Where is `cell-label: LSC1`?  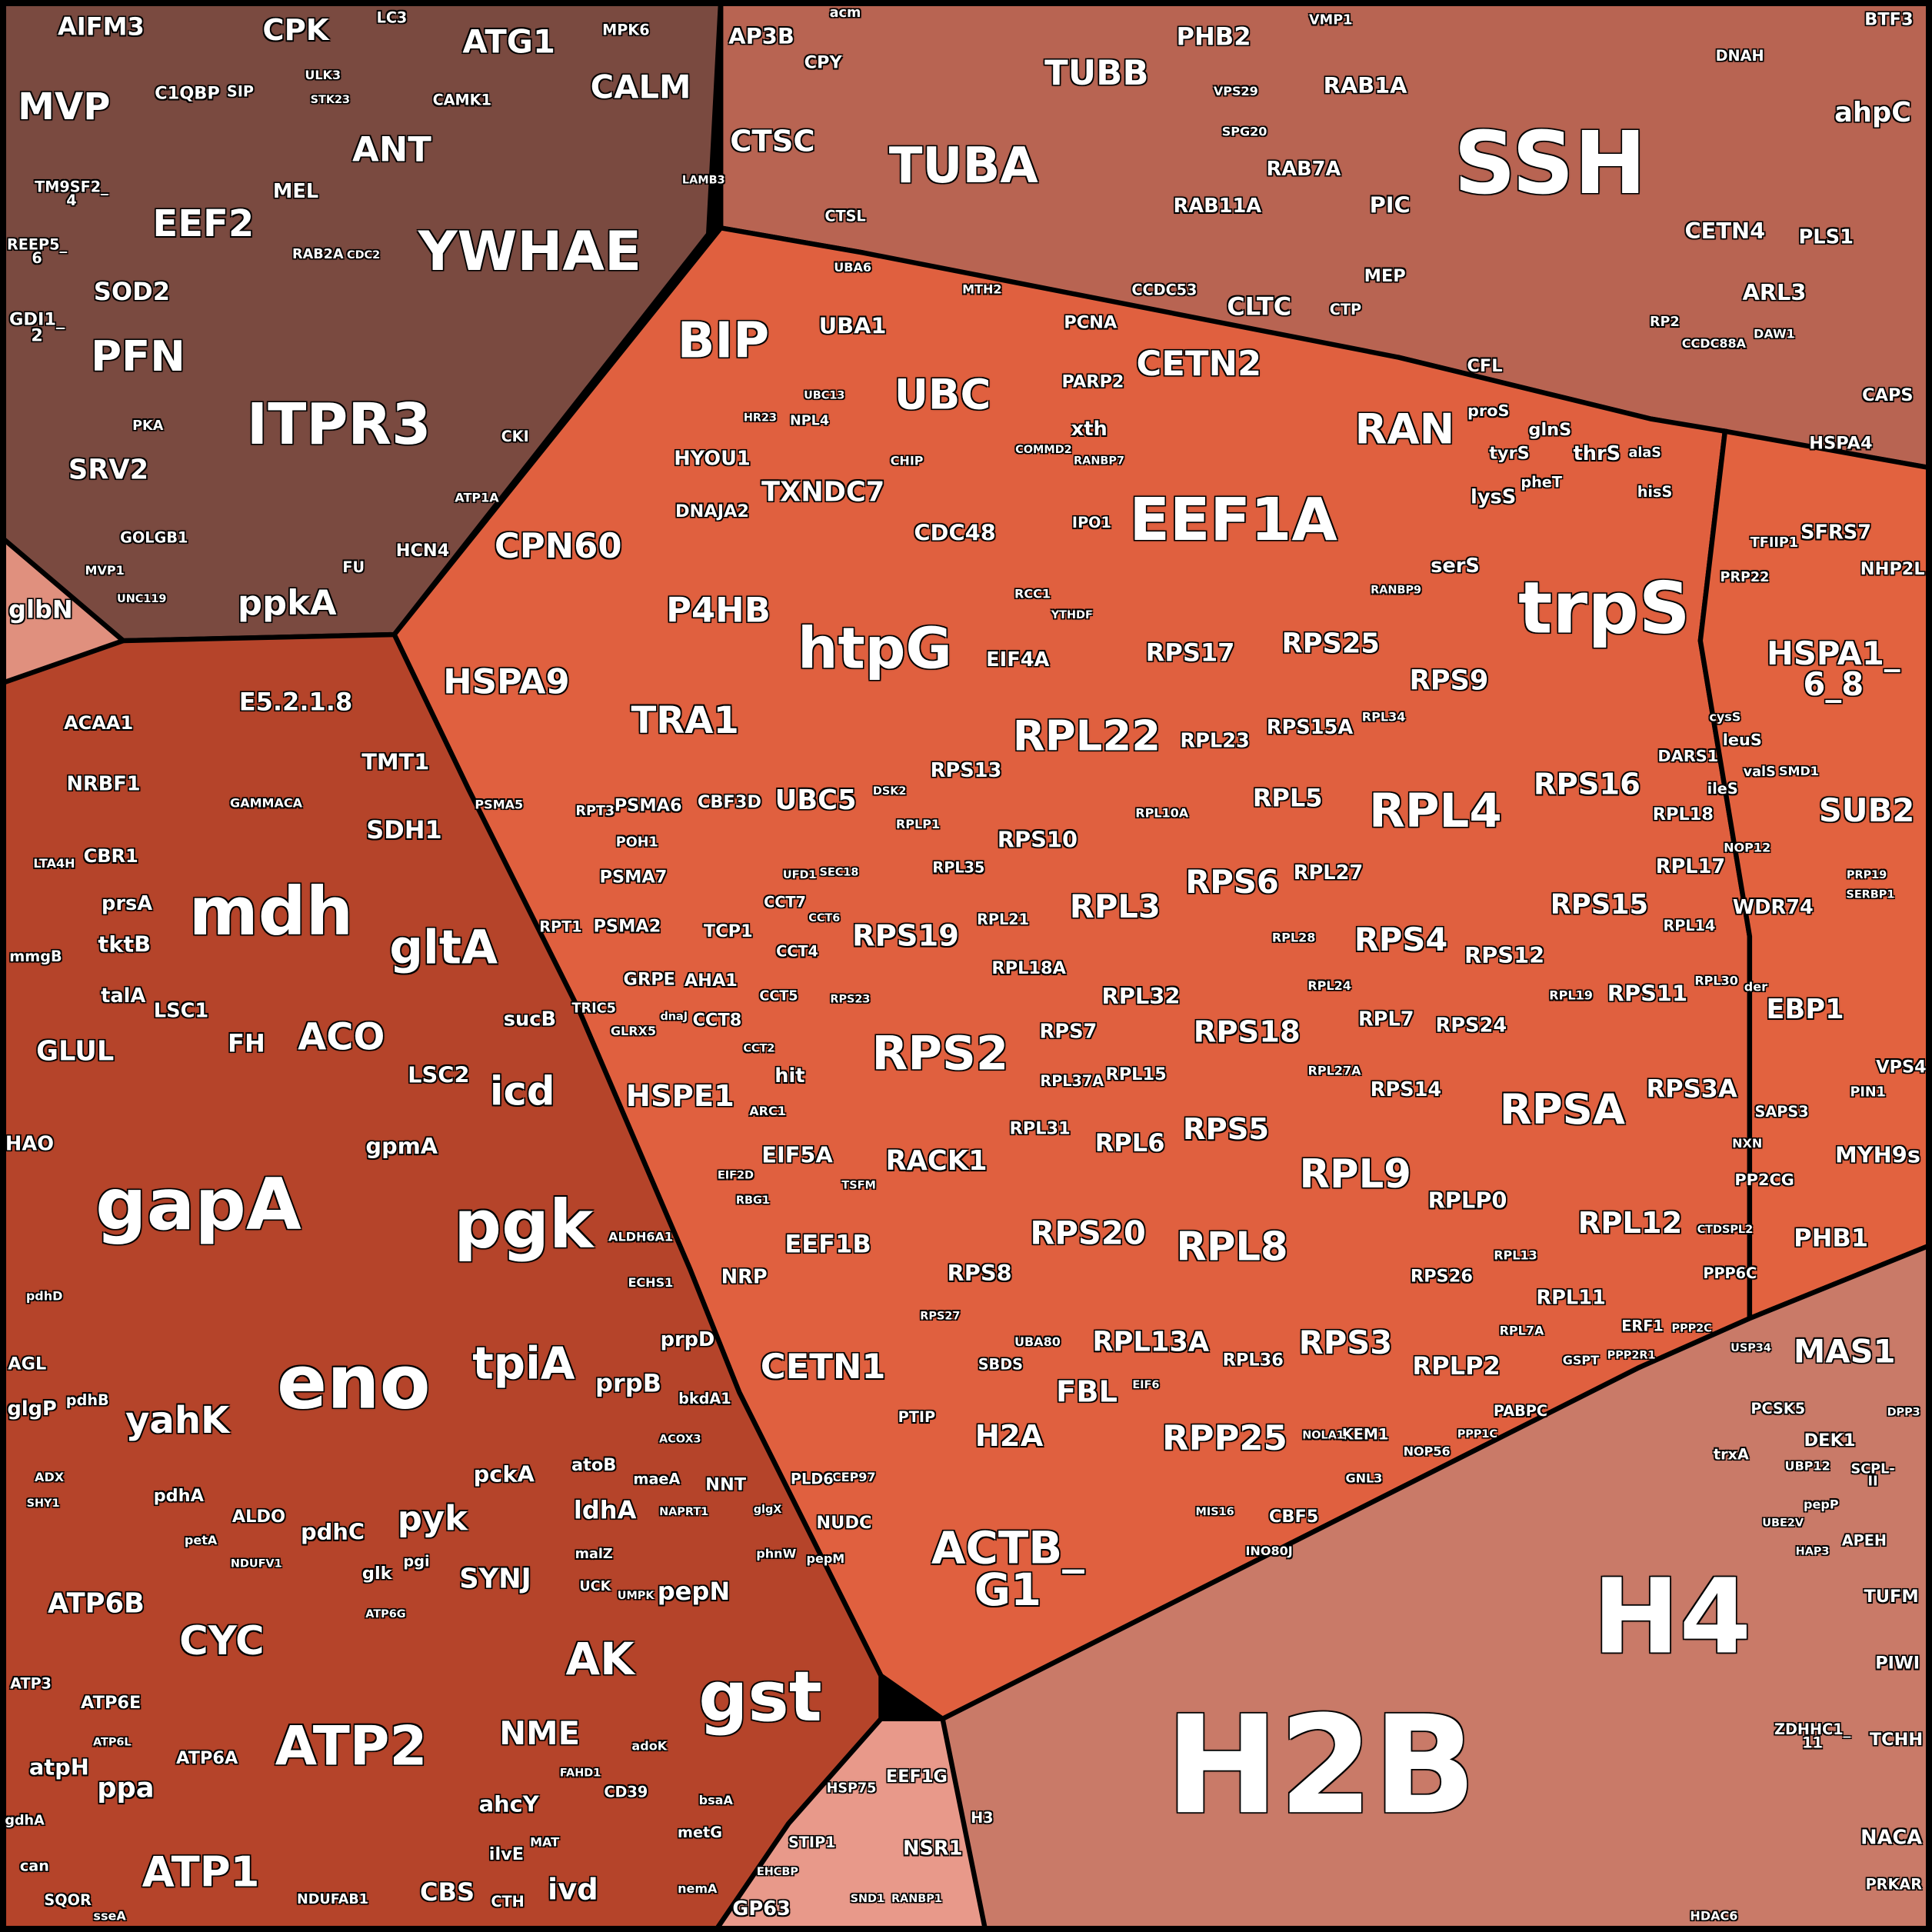
cell-label: LSC1 is located at coordinates (181, 1010).